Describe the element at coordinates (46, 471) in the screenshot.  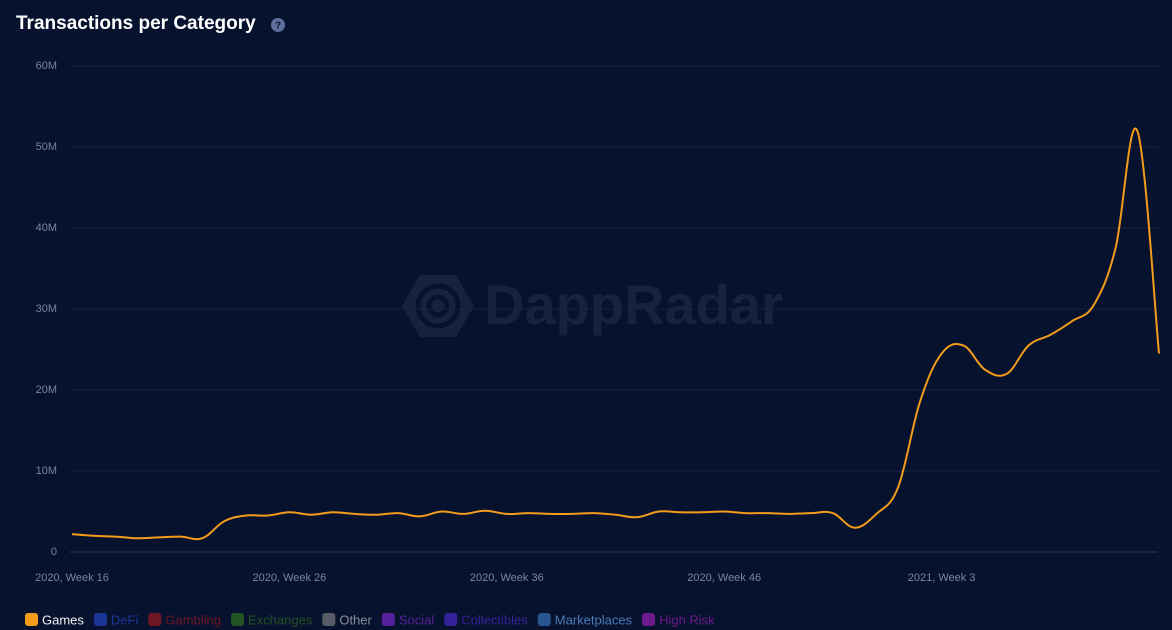
I see `y-tick-label: 10M` at that location.